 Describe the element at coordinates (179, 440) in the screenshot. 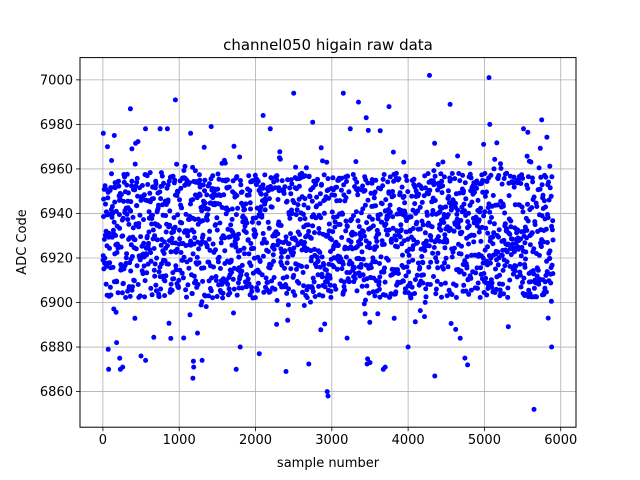

I see `x-tick-label: 1000` at that location.